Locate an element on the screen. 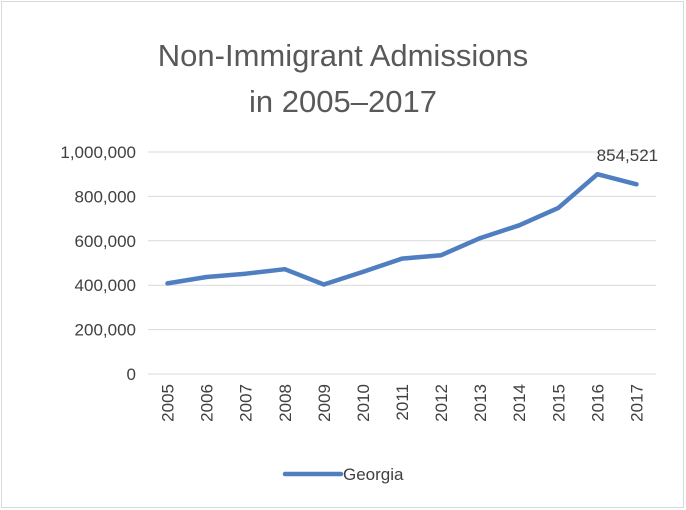  data-labels: 854,521 is located at coordinates (627, 155).